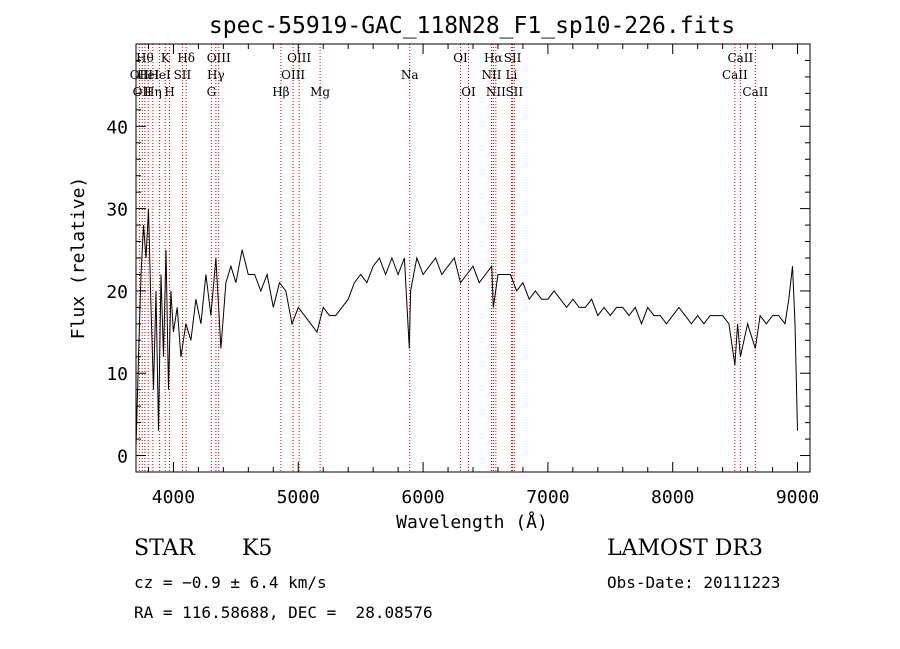 The height and width of the screenshot is (649, 900). What do you see at coordinates (512, 75) in the screenshot?
I see `marker-label: Li` at bounding box center [512, 75].